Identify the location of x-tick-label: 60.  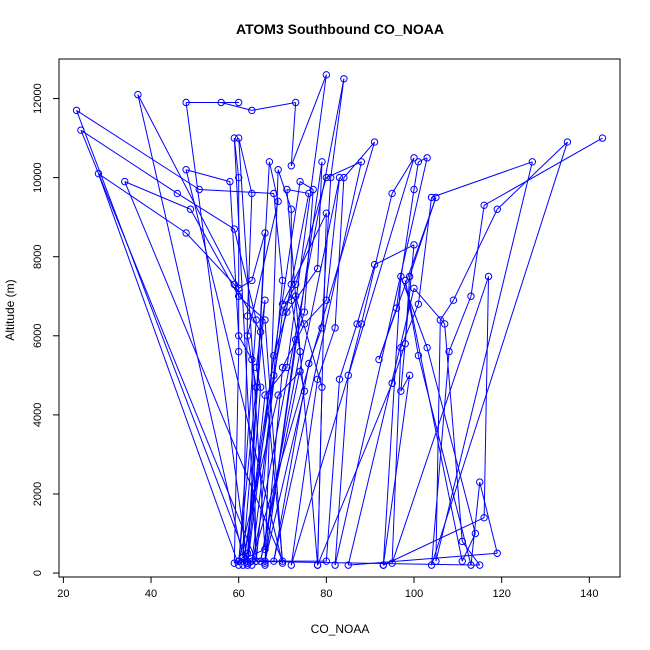
(239, 594).